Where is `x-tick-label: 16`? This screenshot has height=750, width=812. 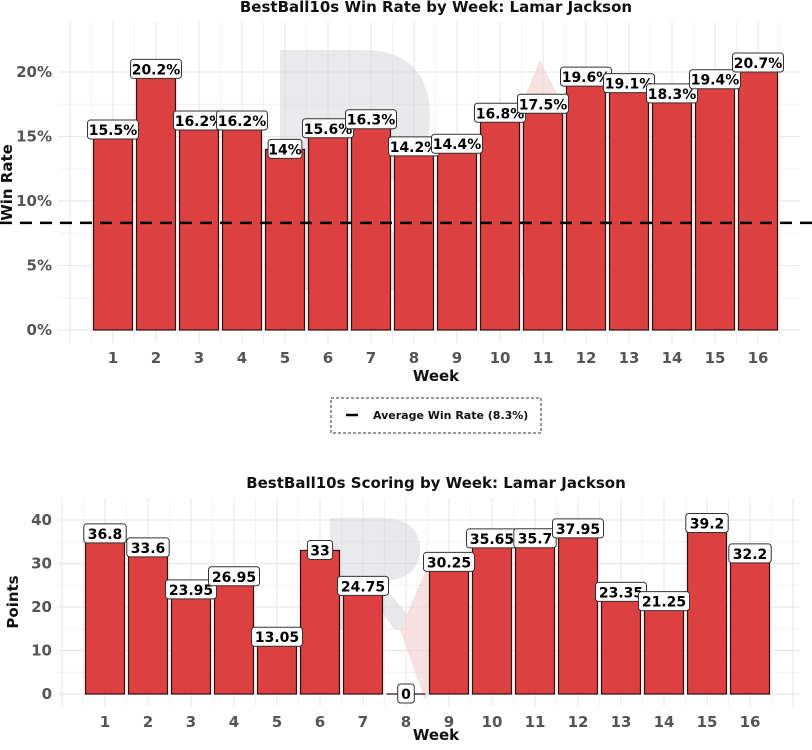
x-tick-label: 16 is located at coordinates (758, 358).